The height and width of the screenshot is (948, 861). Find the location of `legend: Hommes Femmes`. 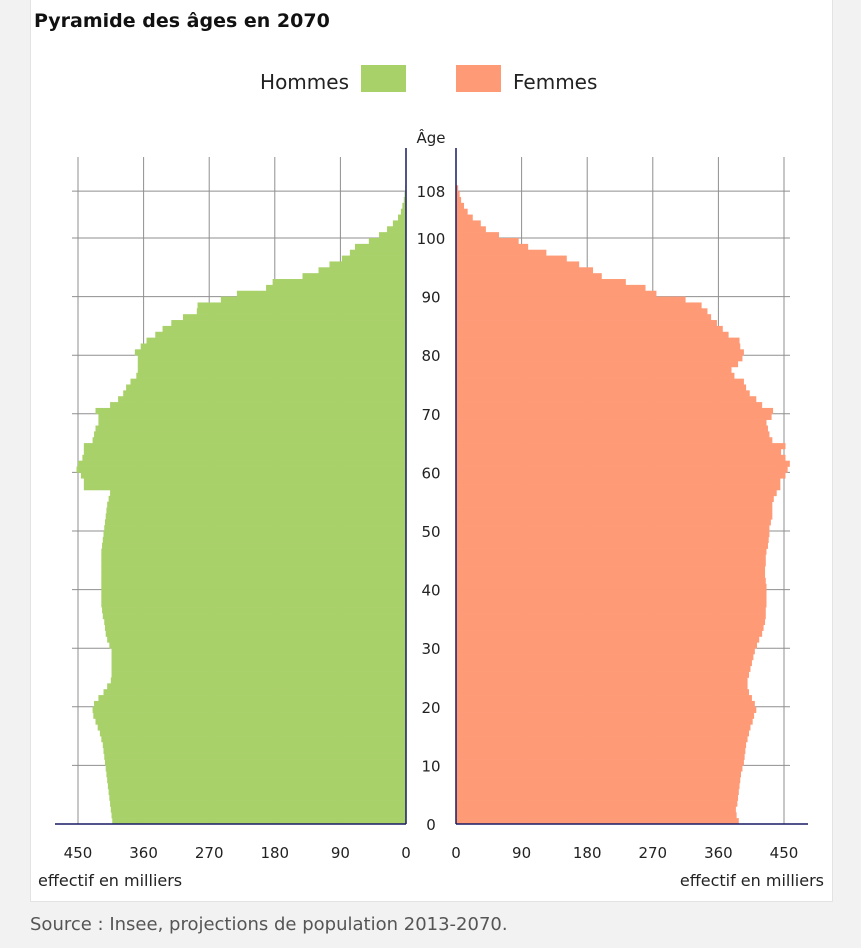

legend: Hommes Femmes is located at coordinates (428, 79).